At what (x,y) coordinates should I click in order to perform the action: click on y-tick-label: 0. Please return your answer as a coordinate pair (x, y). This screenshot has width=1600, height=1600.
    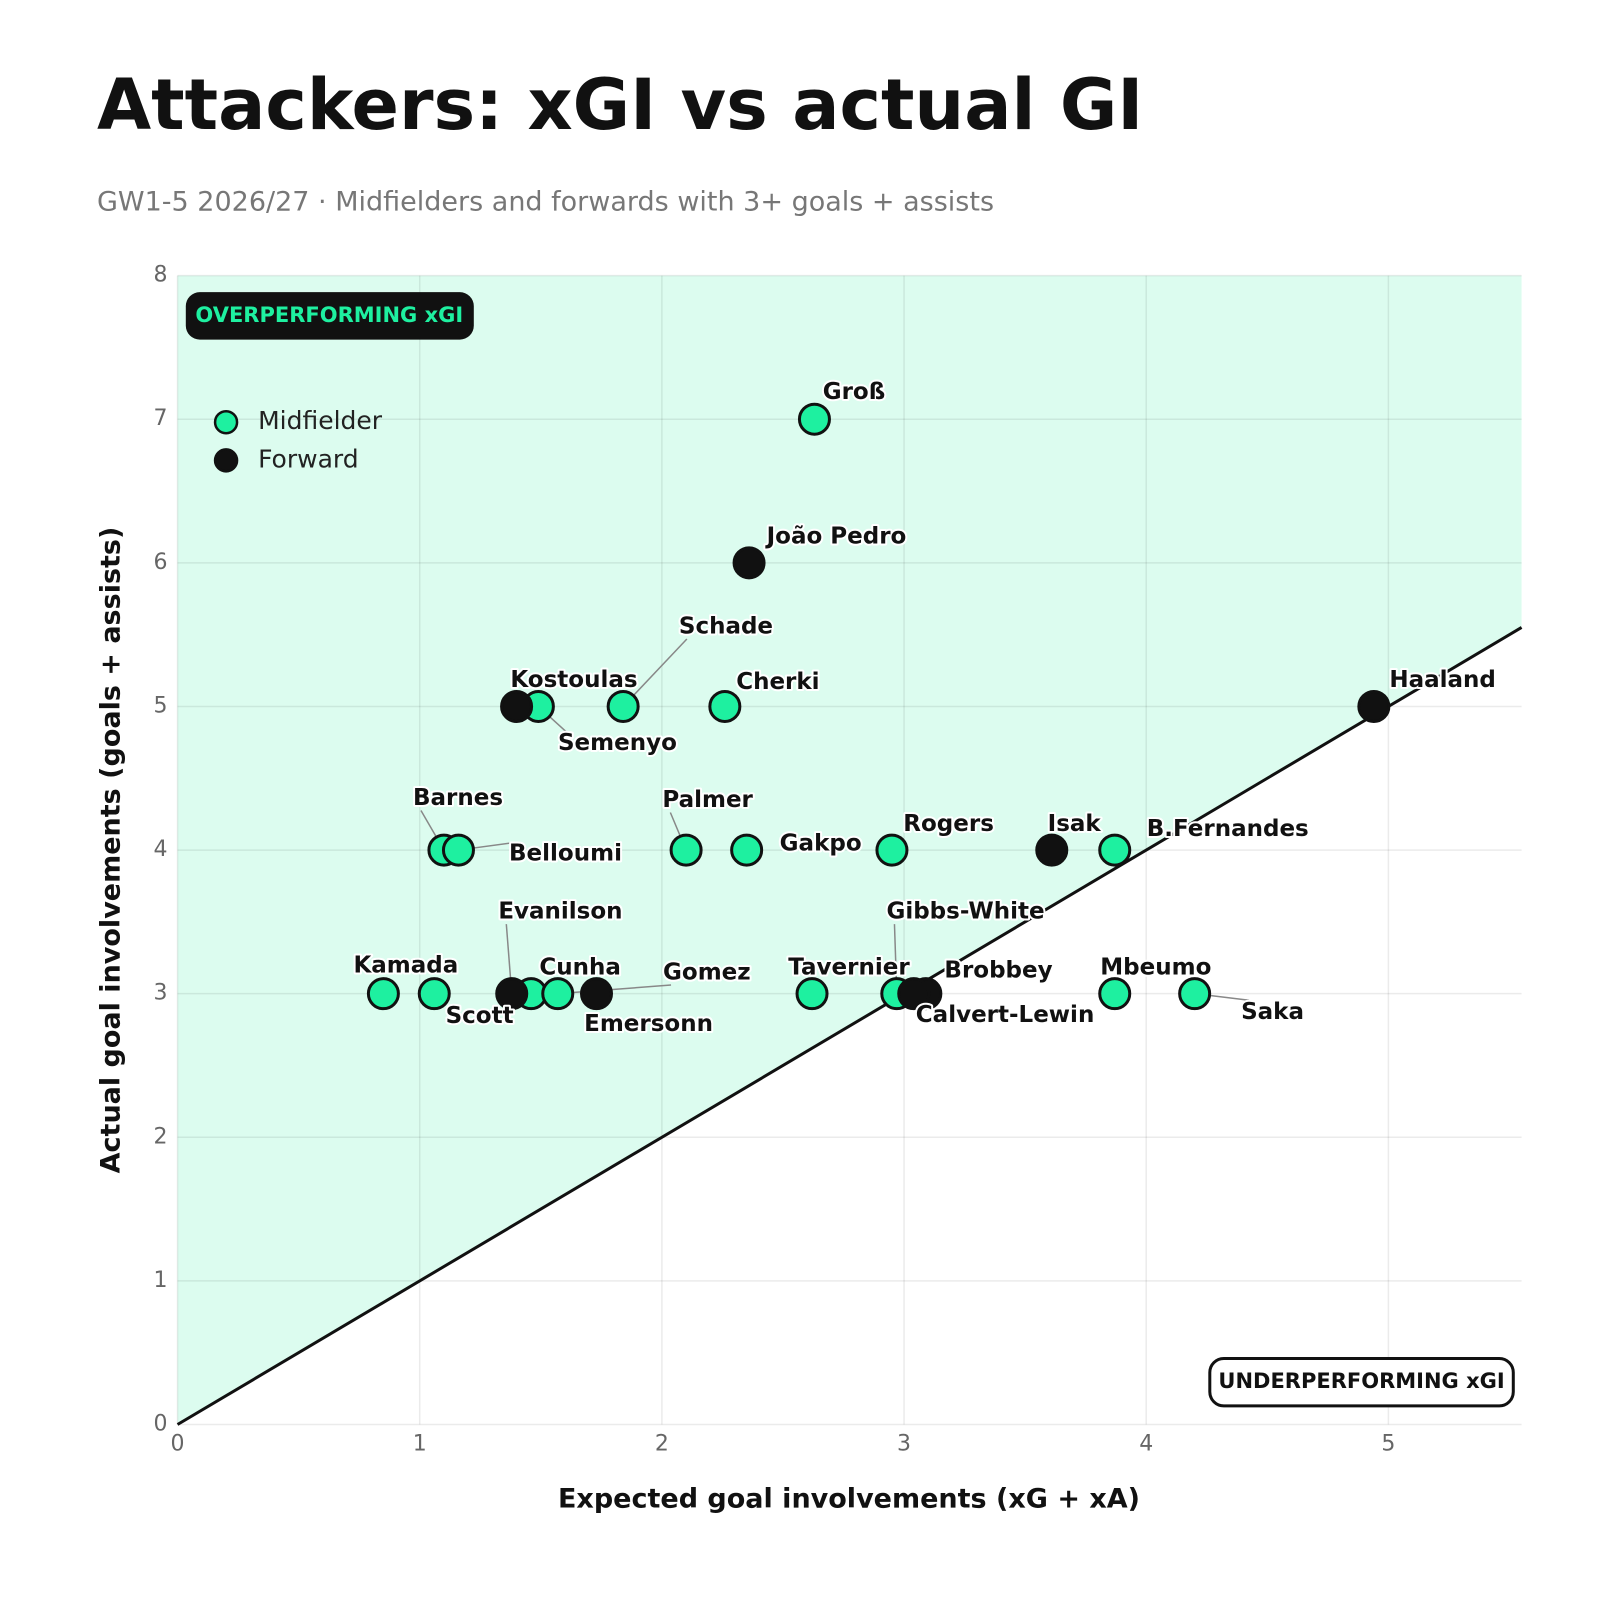
    Looking at the image, I should click on (161, 1424).